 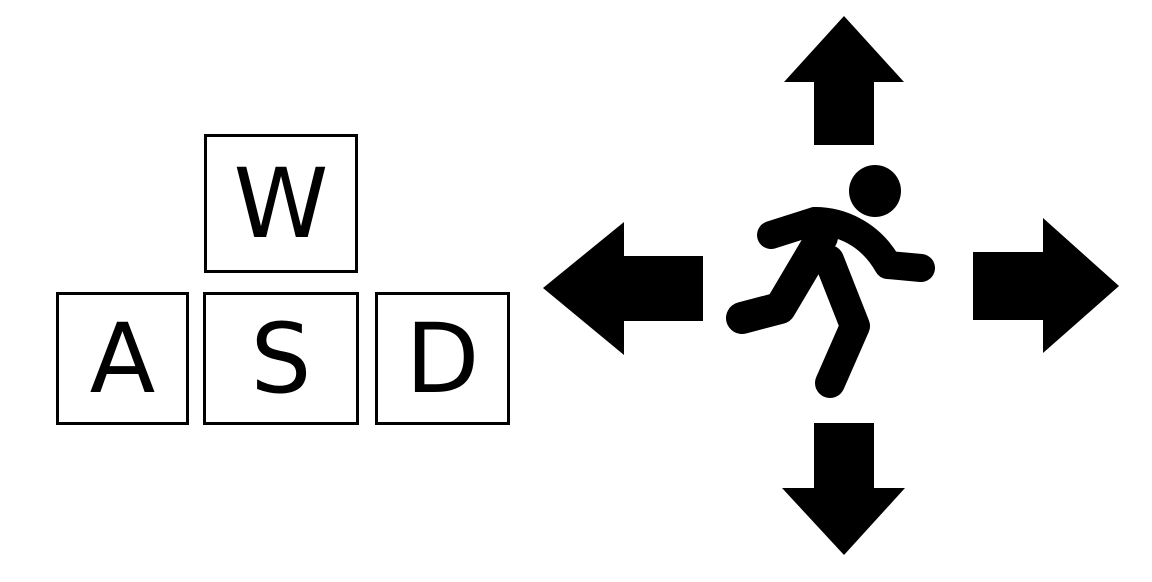 I want to click on arrow-up-icon, so click(x=844, y=80).